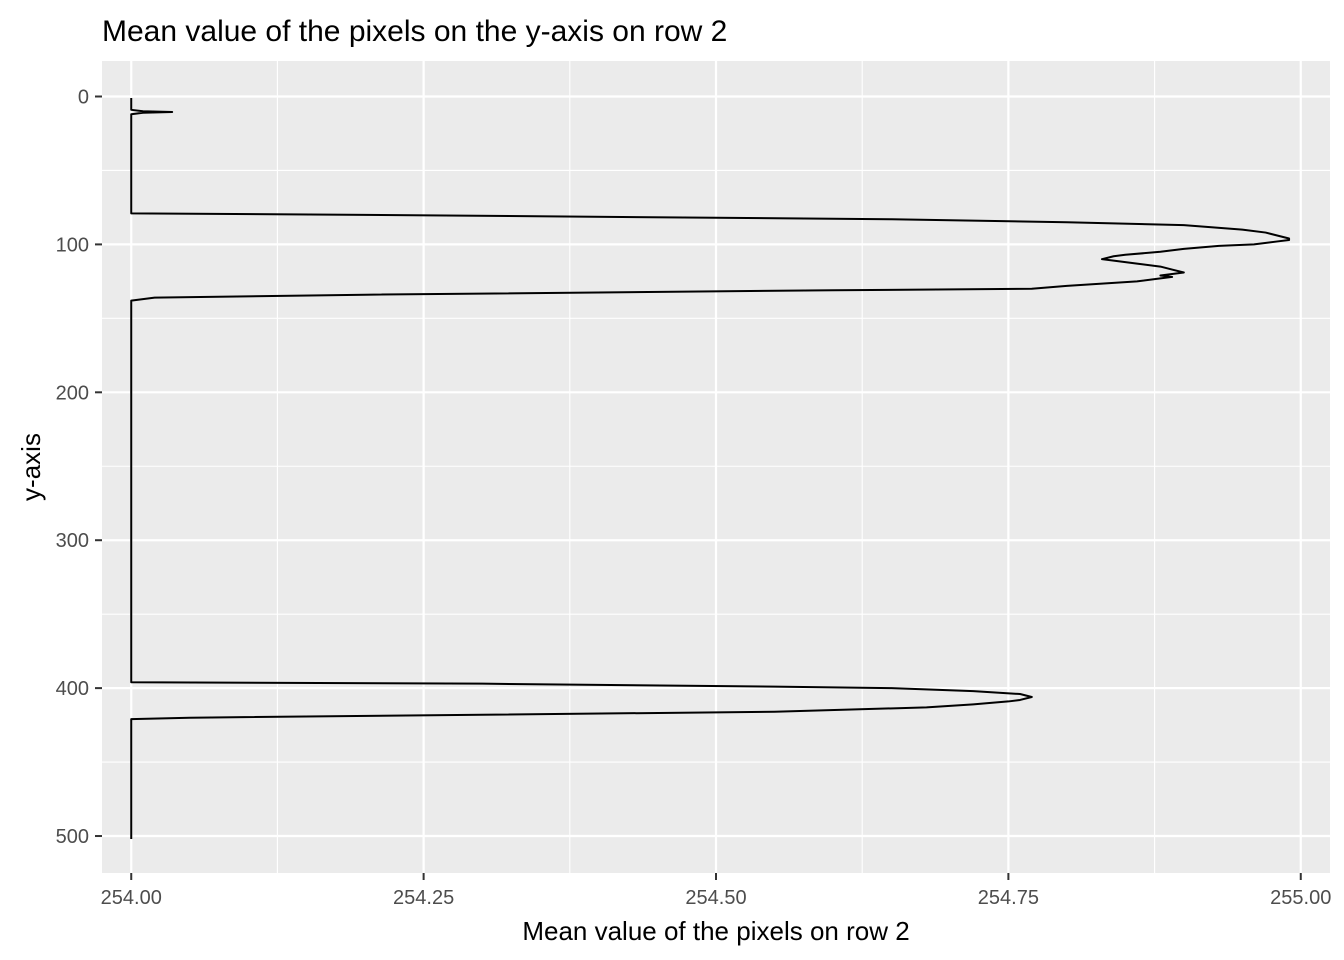 The height and width of the screenshot is (960, 1344). Describe the element at coordinates (1008, 898) in the screenshot. I see `x-tick-label: 254.75` at that location.